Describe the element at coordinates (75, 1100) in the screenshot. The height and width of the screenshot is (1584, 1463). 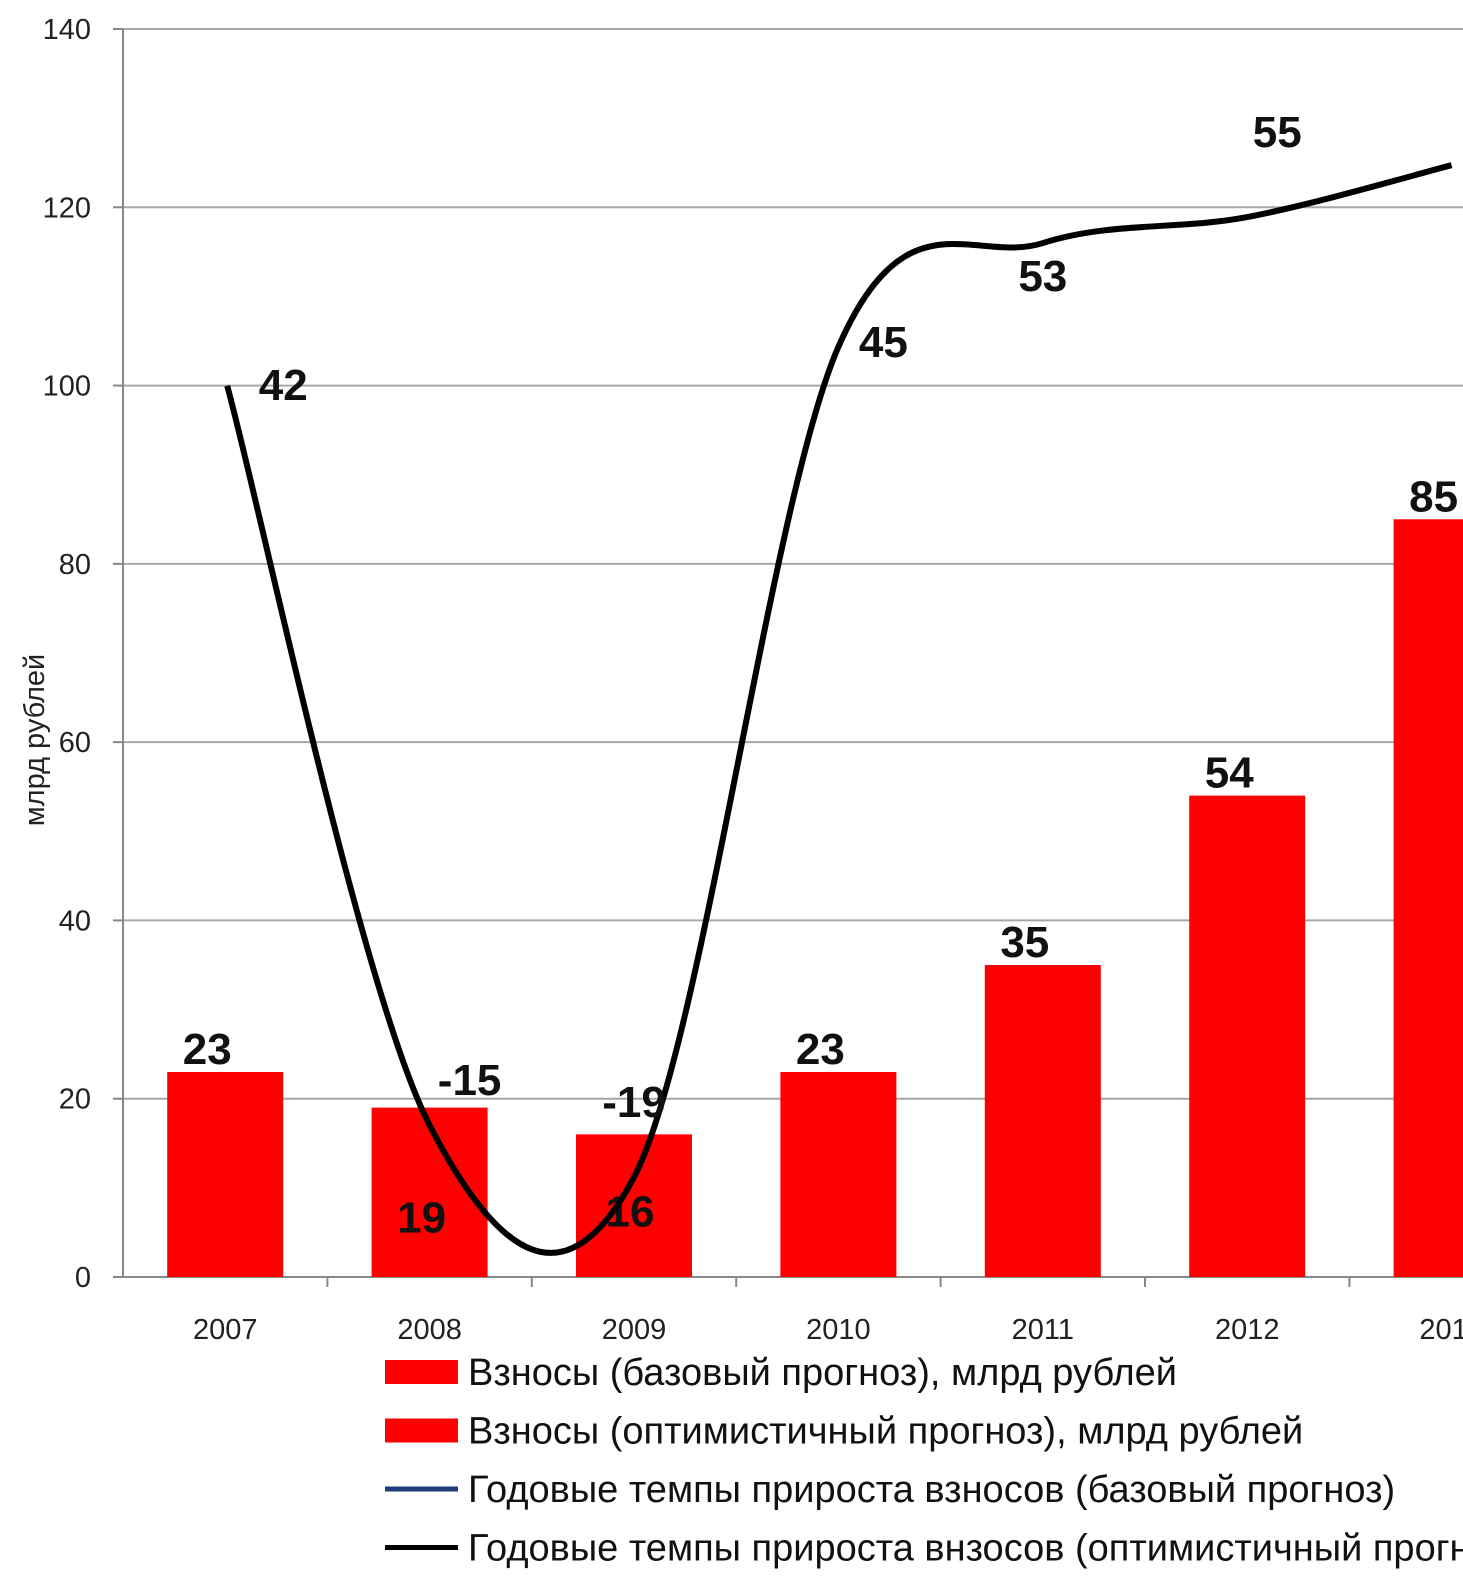
I see `y-tick-label: 20` at that location.